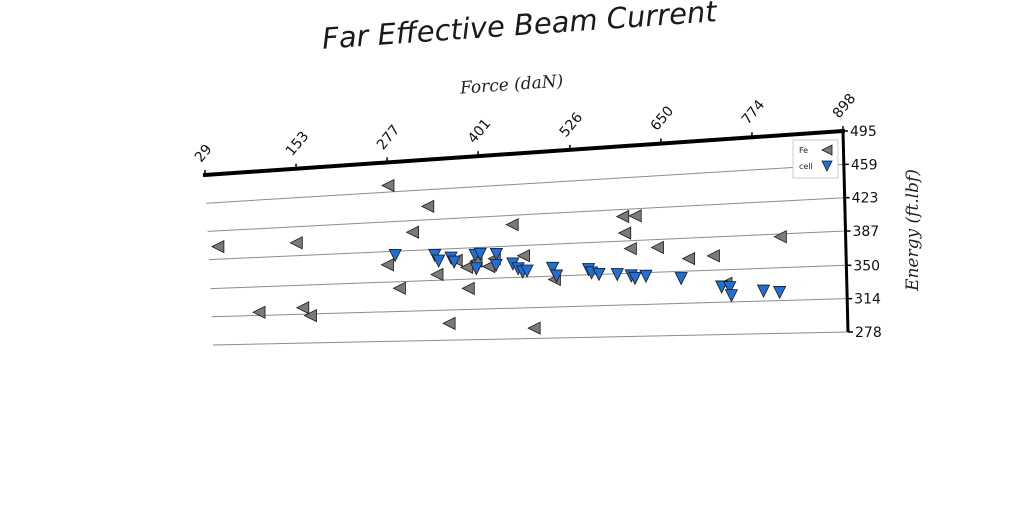 This screenshot has width=1024, height=512. Describe the element at coordinates (297, 144) in the screenshot. I see `x-tick-label: 153` at that location.